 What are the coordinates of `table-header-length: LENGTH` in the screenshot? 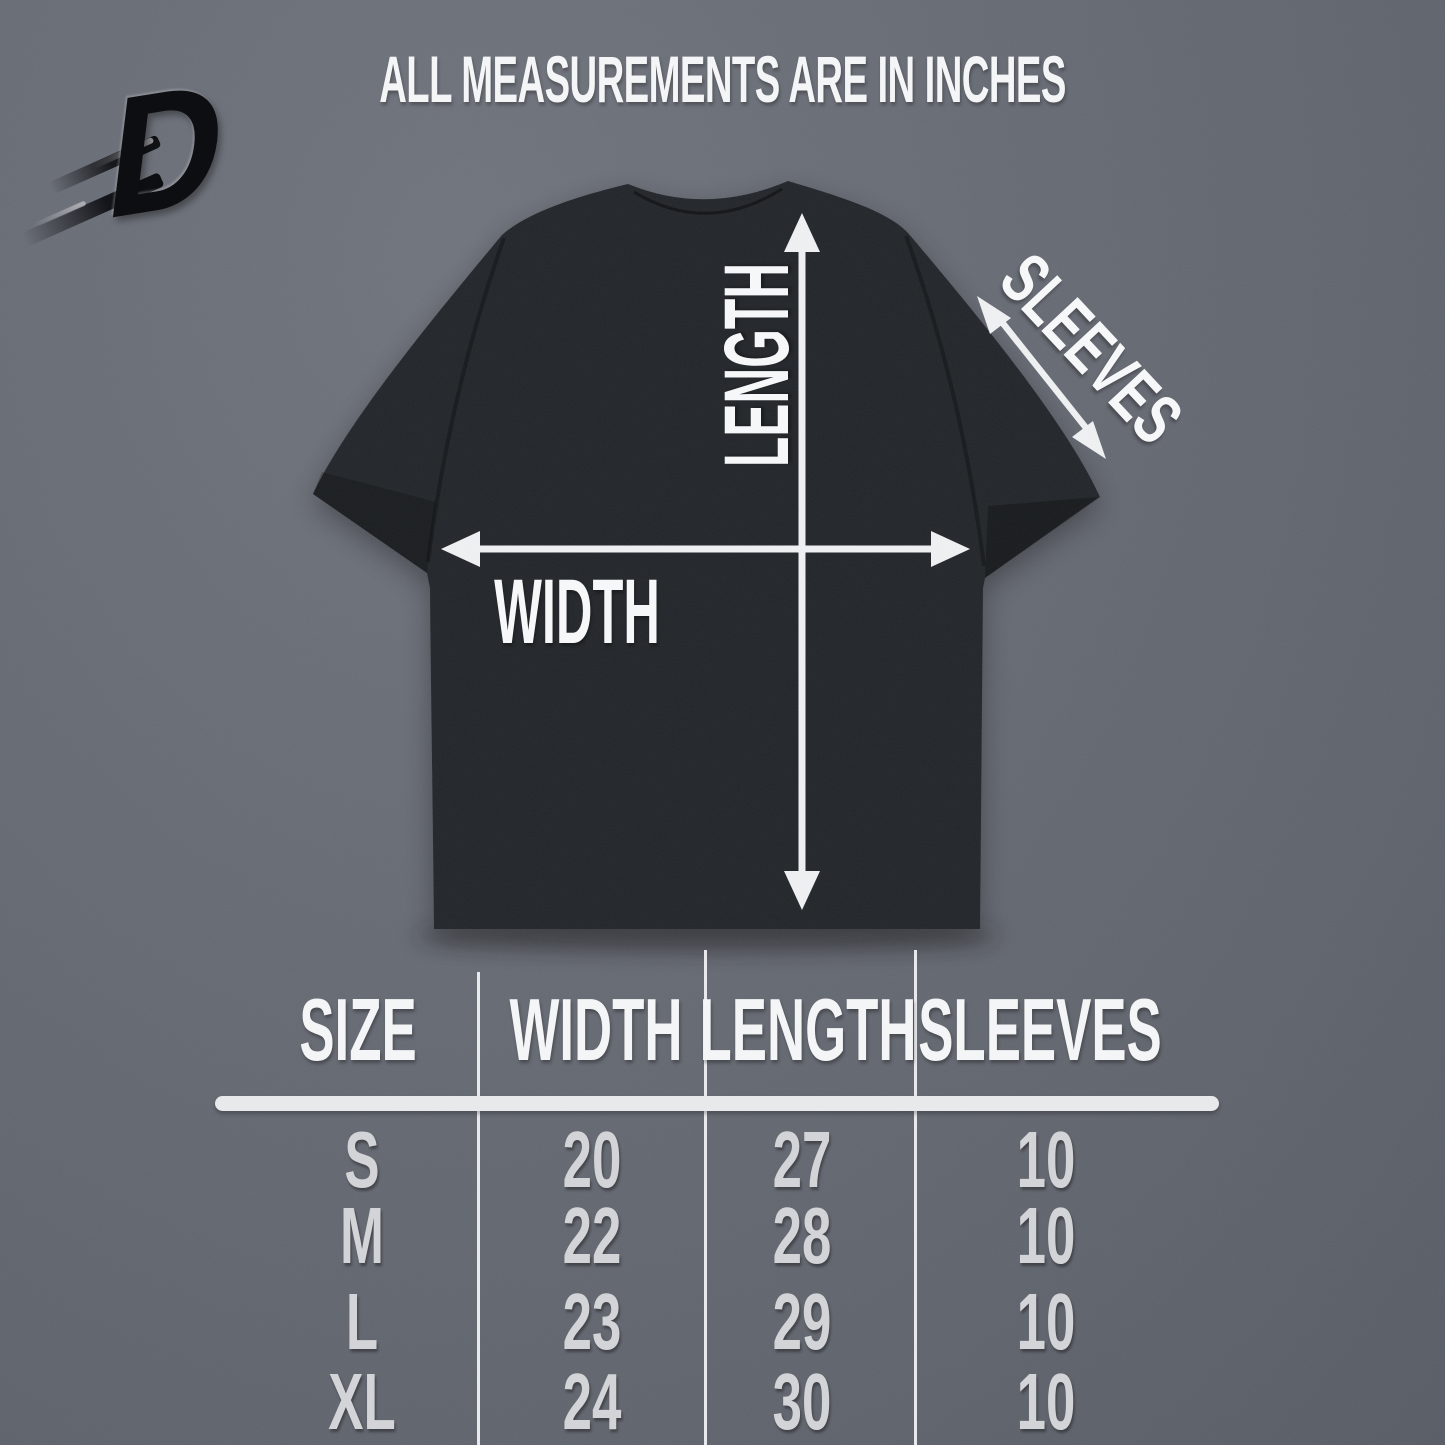 It's located at (808, 1029).